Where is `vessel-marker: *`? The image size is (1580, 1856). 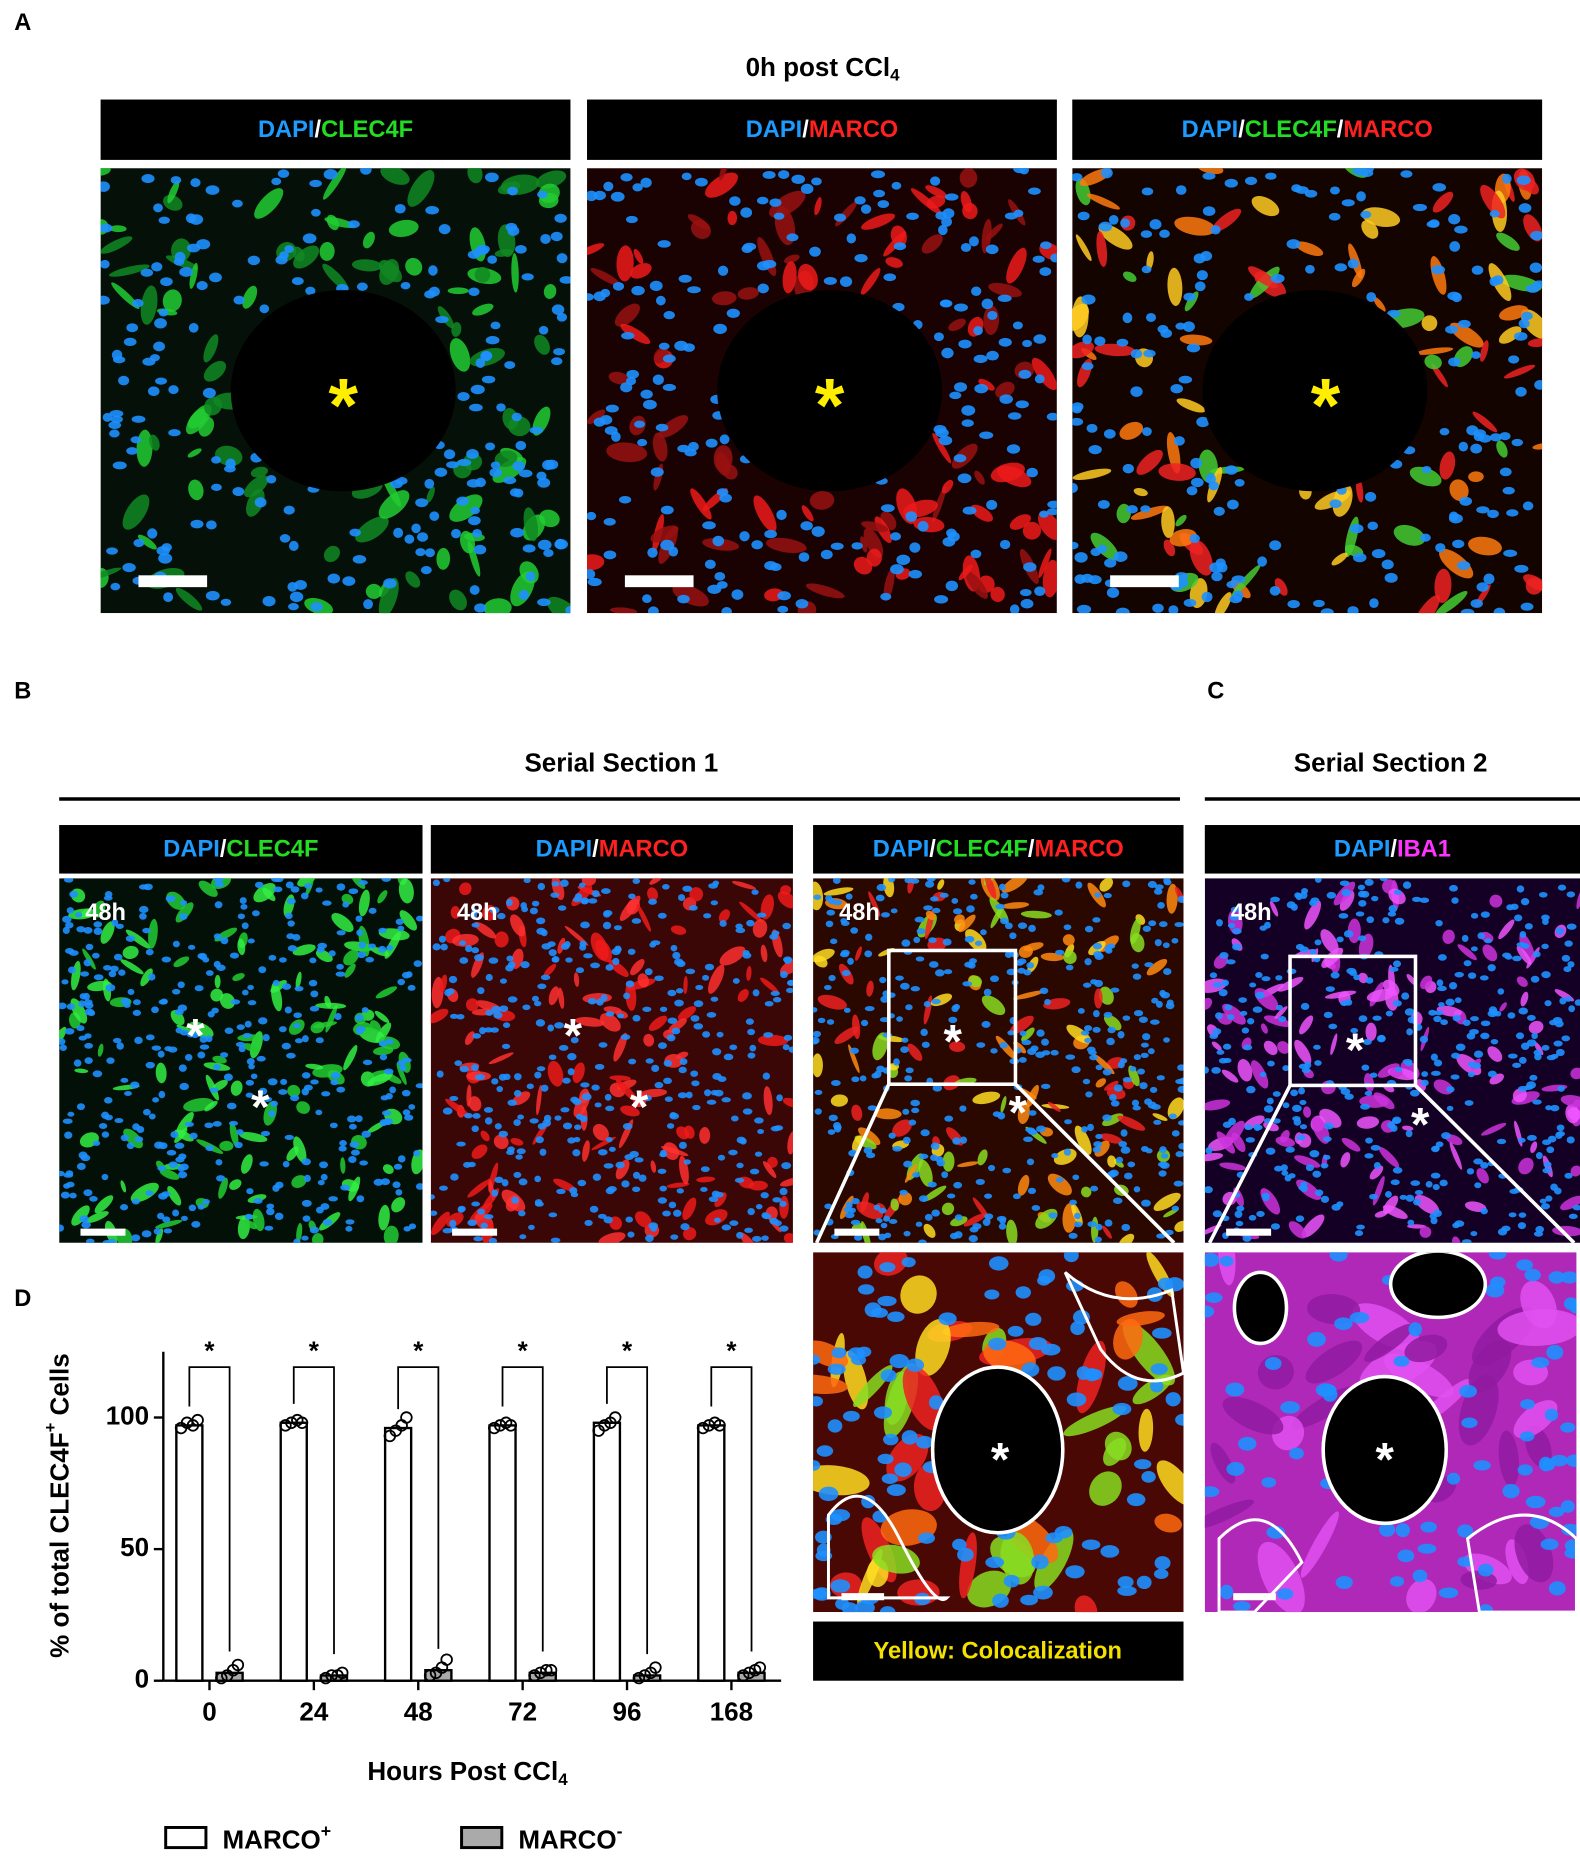 vessel-marker: * is located at coordinates (260, 1107).